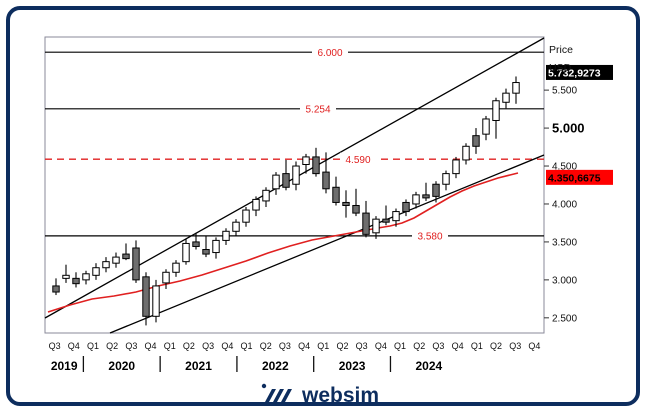 The image size is (652, 418). What do you see at coordinates (574, 73) in the screenshot?
I see `last-price-tag-text: 5.732,9273` at bounding box center [574, 73].